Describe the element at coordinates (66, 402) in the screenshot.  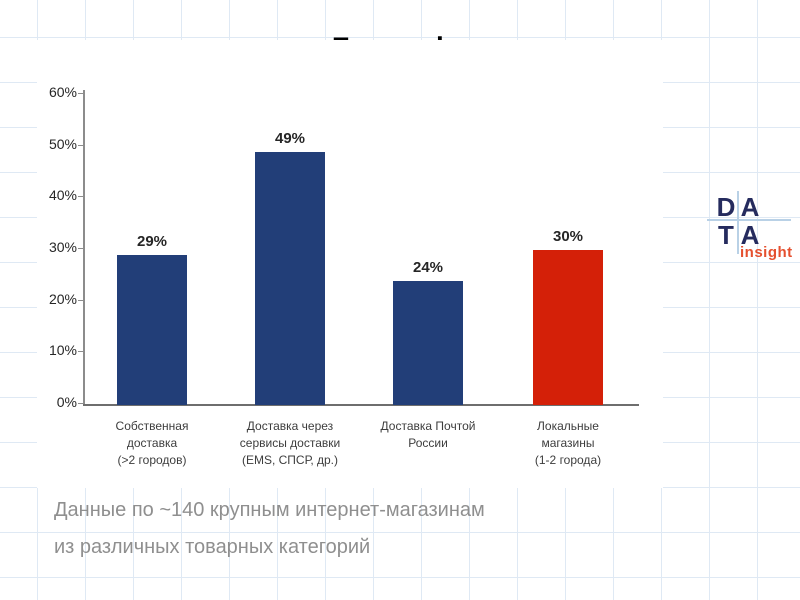
I see `y-tick-label: 0%` at that location.